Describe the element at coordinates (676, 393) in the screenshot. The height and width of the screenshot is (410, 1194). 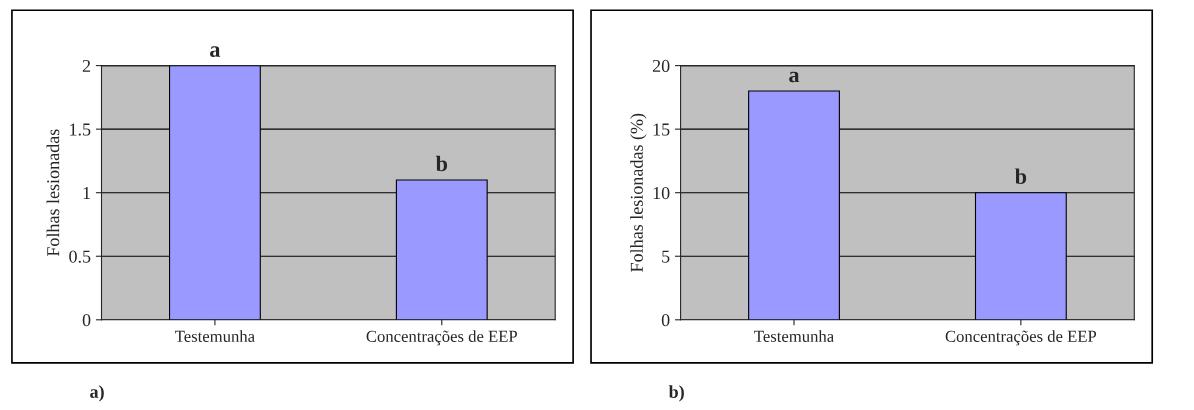
I see `text: b)` at that location.